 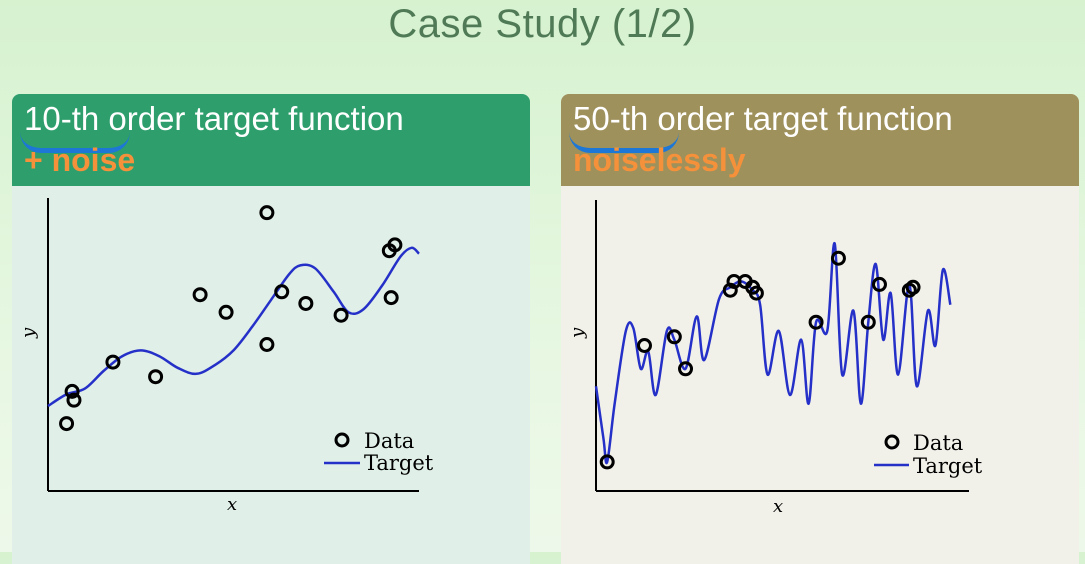 What do you see at coordinates (659, 160) in the screenshot?
I see `panel-right-subtitle: noiselessly` at bounding box center [659, 160].